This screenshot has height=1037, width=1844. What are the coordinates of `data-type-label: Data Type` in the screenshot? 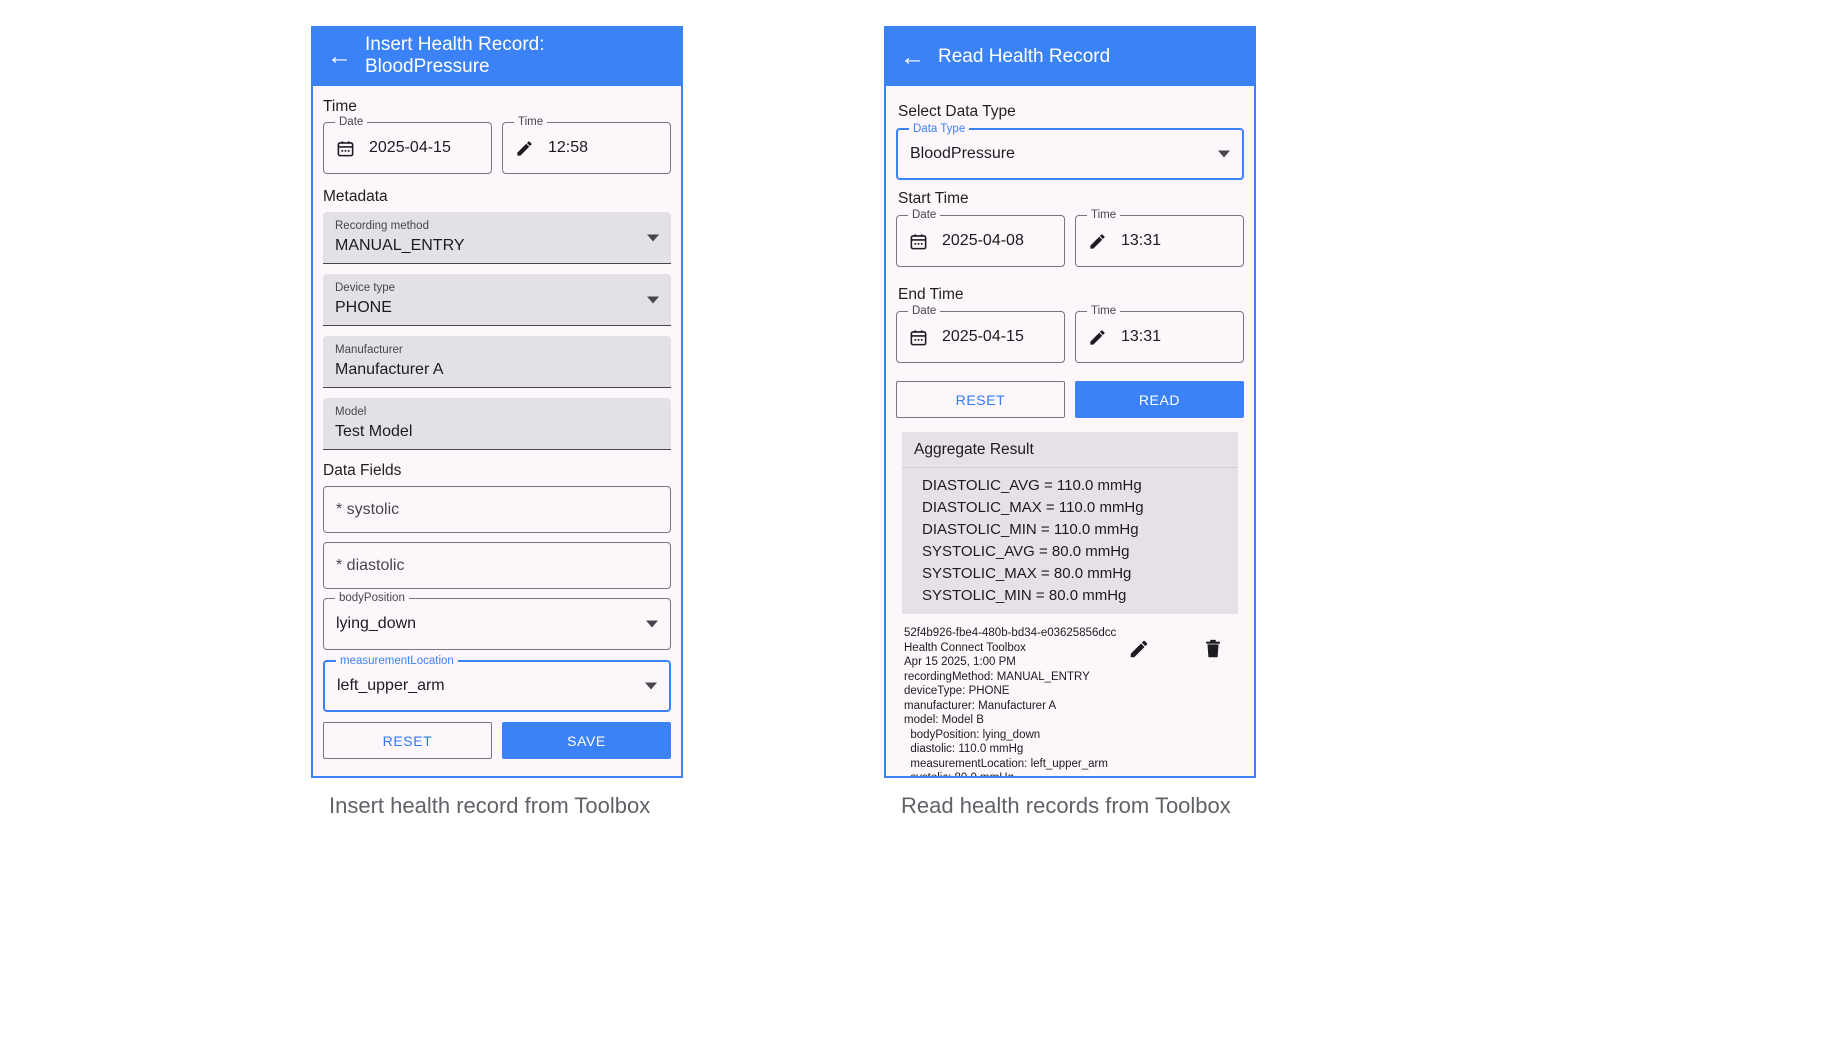 It's located at (939, 129).